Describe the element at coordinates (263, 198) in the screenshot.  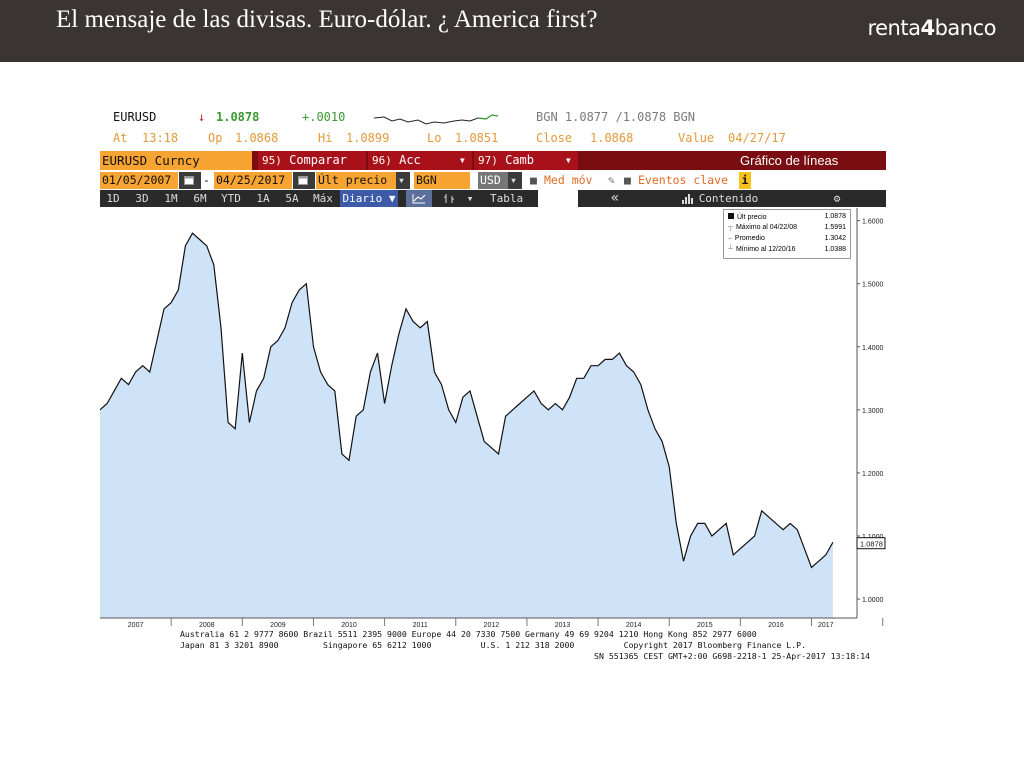
I see `range-1a: 1A` at that location.